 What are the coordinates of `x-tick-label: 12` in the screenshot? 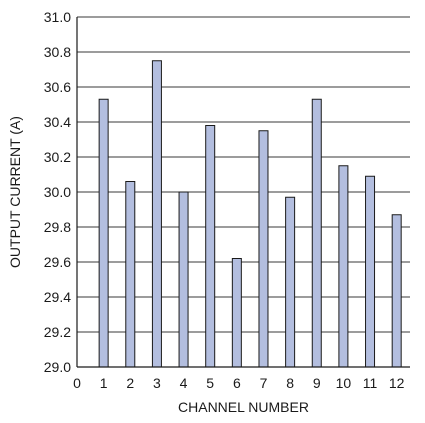 It's located at (397, 383).